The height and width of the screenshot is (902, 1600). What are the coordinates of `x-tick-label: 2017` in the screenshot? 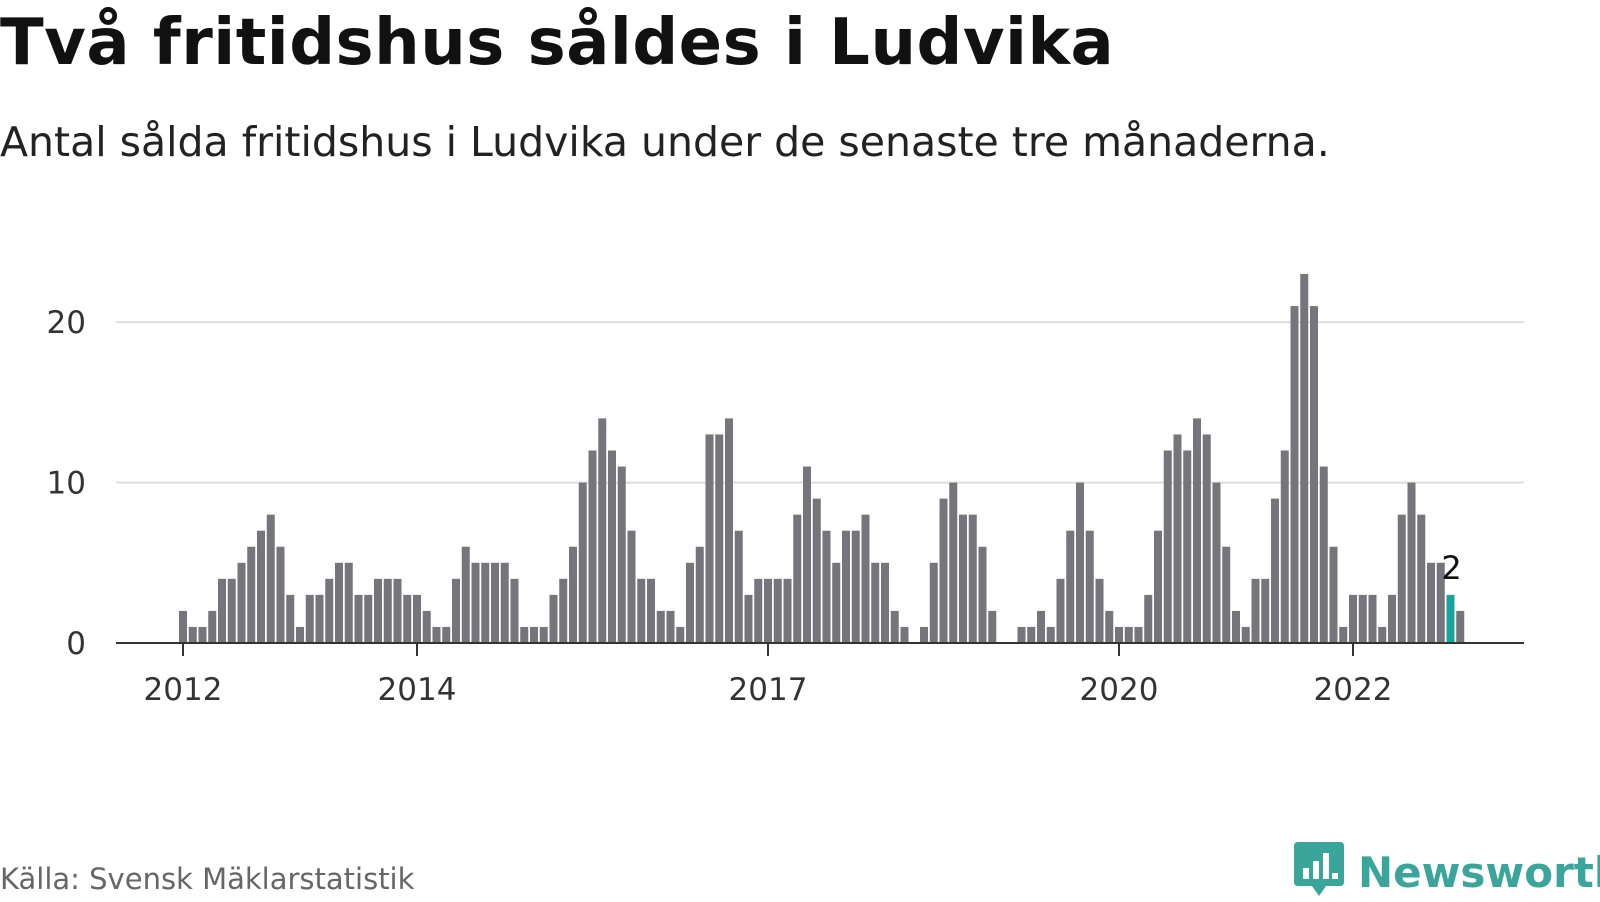 It's located at (768, 690).